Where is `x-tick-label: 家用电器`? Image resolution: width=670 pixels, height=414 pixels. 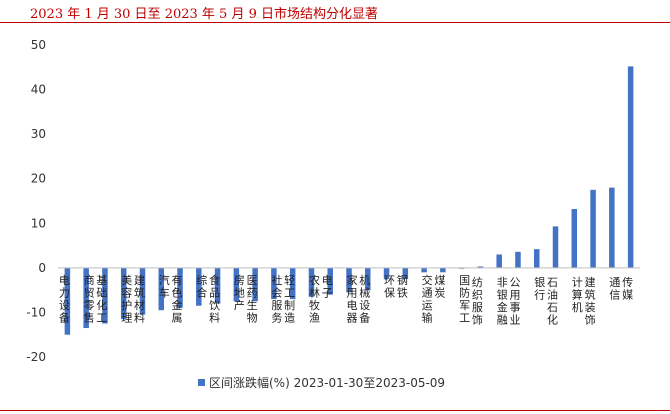
x-tick-label: 家用电器 is located at coordinates (352, 299).